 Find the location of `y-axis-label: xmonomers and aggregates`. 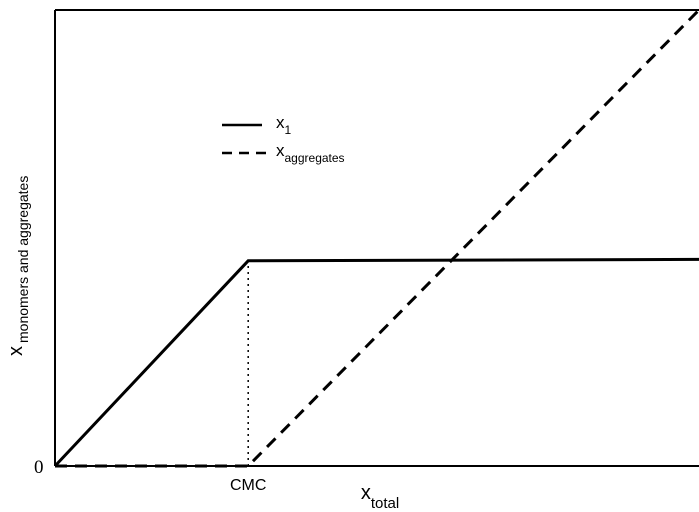

y-axis-label: xmonomers and aggregates is located at coordinates (18, 266).